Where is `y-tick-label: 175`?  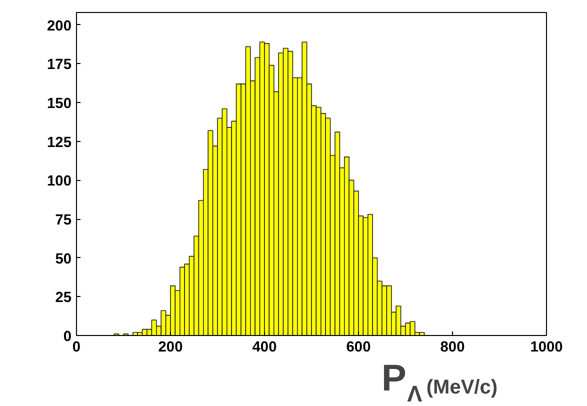 y-tick-label: 175 is located at coordinates (59, 65).